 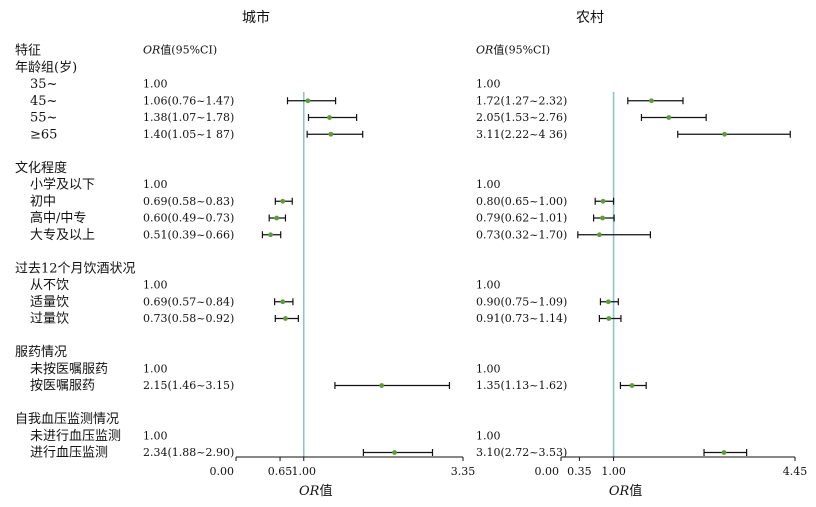 I want to click on row-group-label: 自我血压监测情况, so click(x=67, y=419).